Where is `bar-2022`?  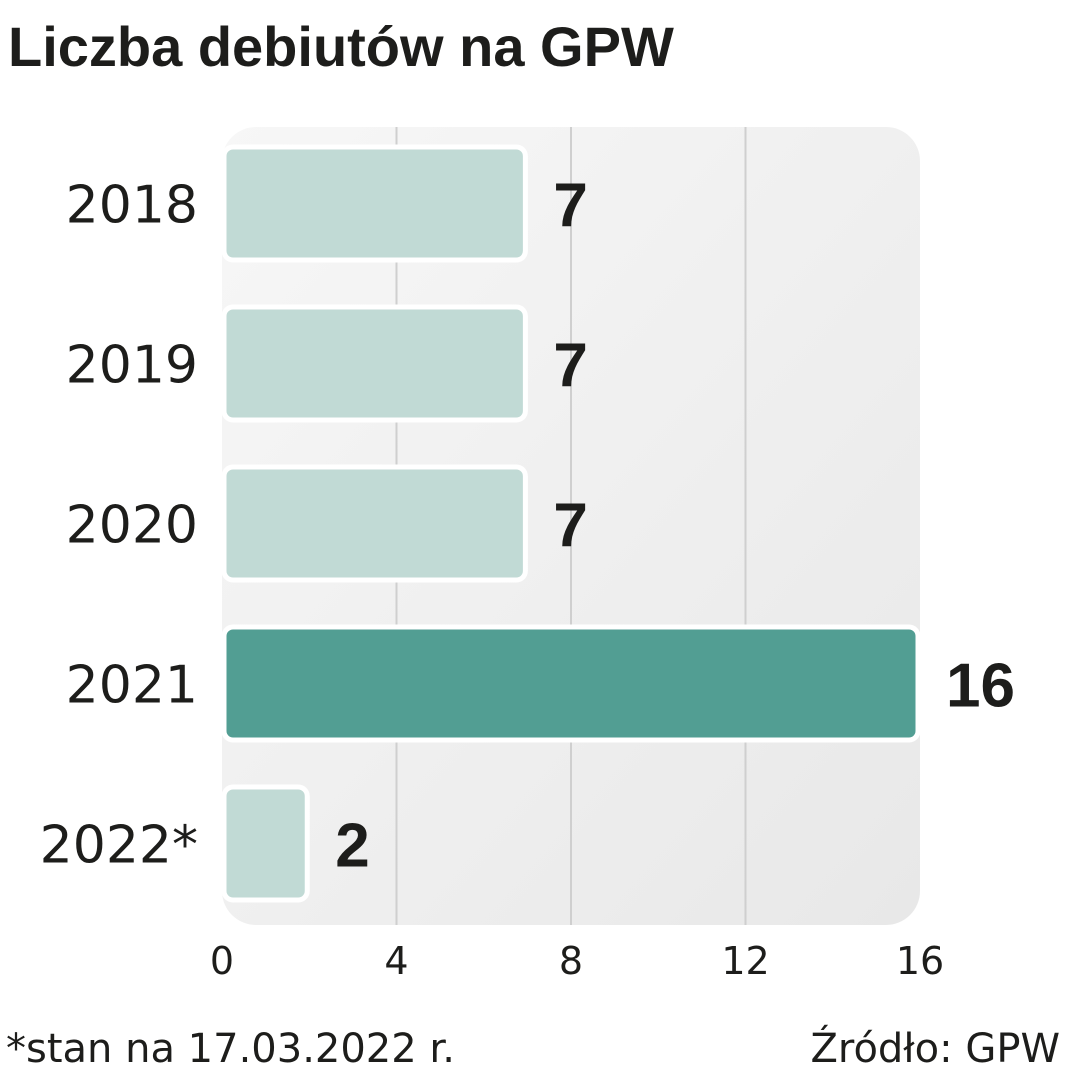 bar-2022 is located at coordinates (265, 843).